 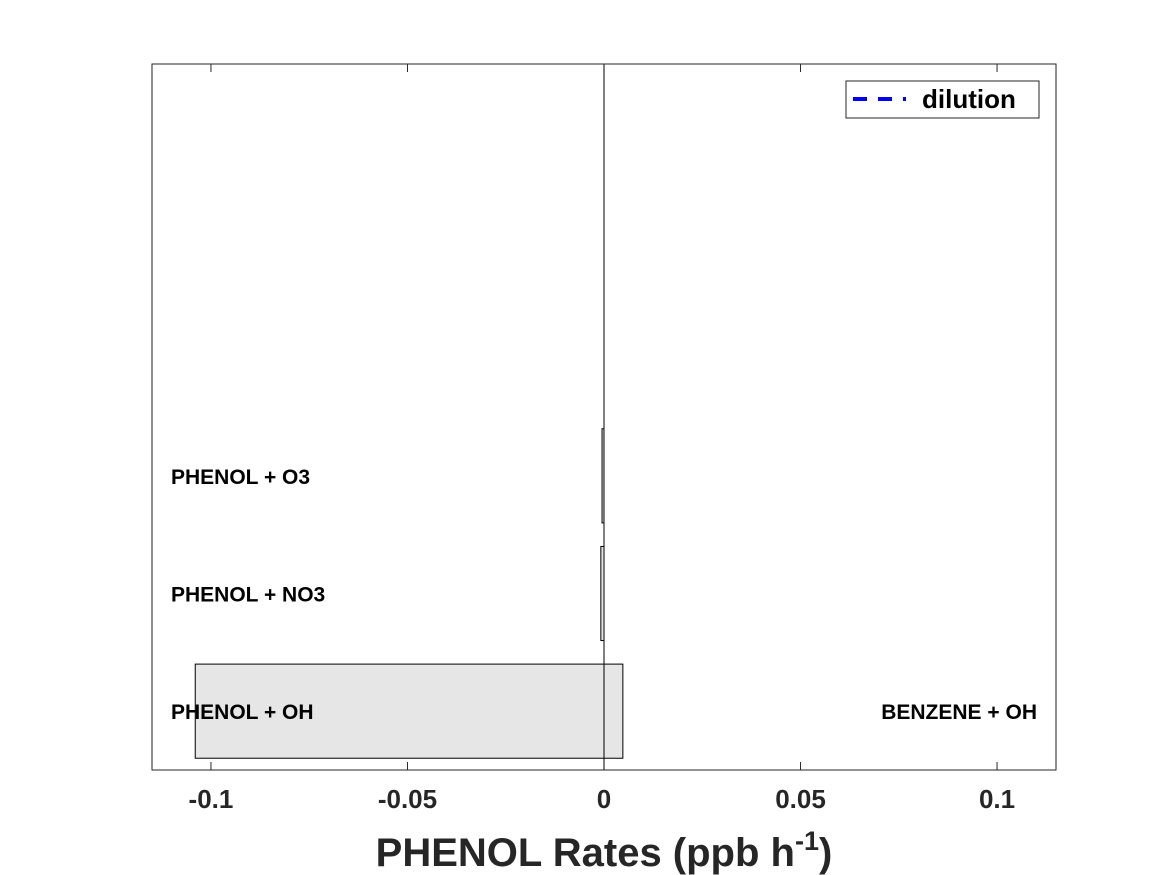 I want to click on x-axis-title-close: ), so click(x=825, y=853).